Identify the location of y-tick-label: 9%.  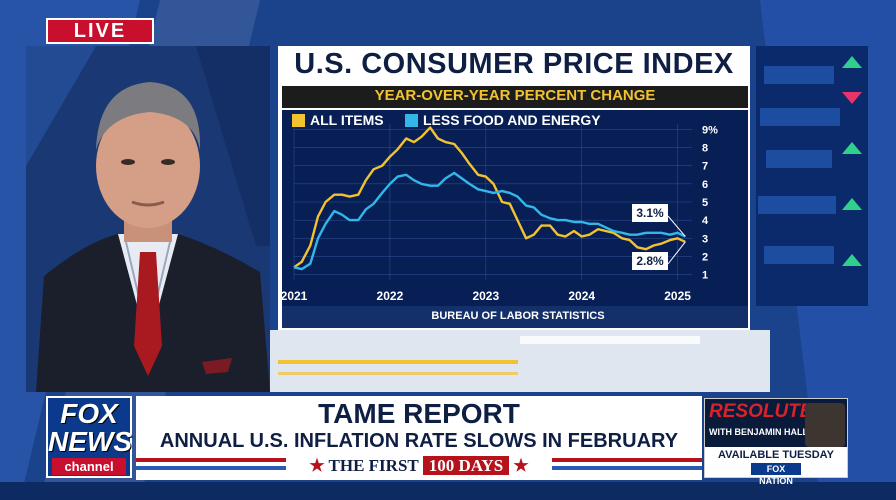
(710, 130).